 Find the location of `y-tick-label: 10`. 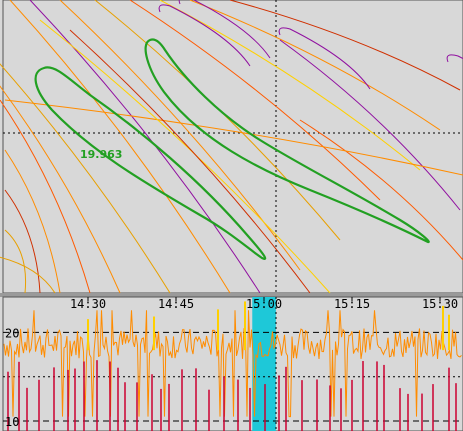

y-tick-label: 10 is located at coordinates (12, 422).